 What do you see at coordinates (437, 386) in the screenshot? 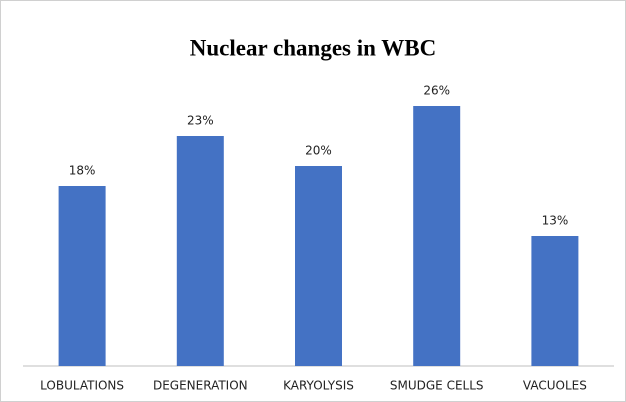
I see `x-tick-label: SMUDGE CELLS` at bounding box center [437, 386].